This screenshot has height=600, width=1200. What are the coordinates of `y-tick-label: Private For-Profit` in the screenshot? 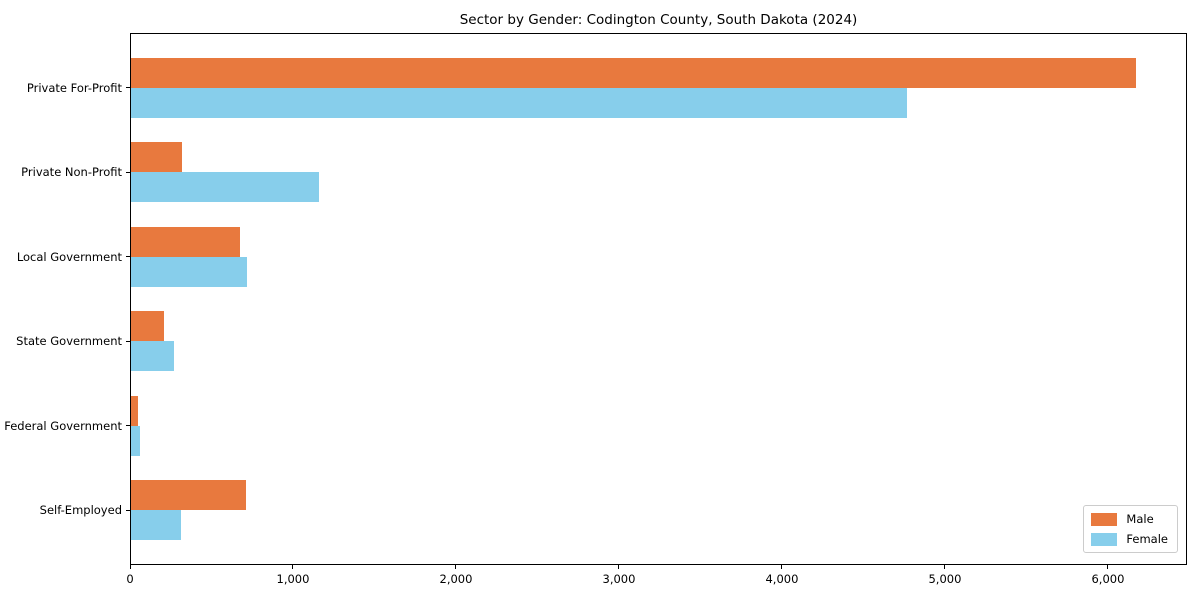 It's located at (74, 87).